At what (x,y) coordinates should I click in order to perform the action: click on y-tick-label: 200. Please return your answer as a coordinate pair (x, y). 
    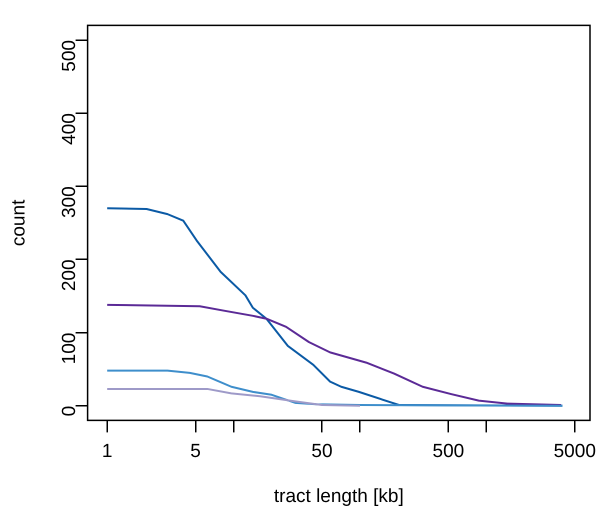
    Looking at the image, I should click on (69, 275).